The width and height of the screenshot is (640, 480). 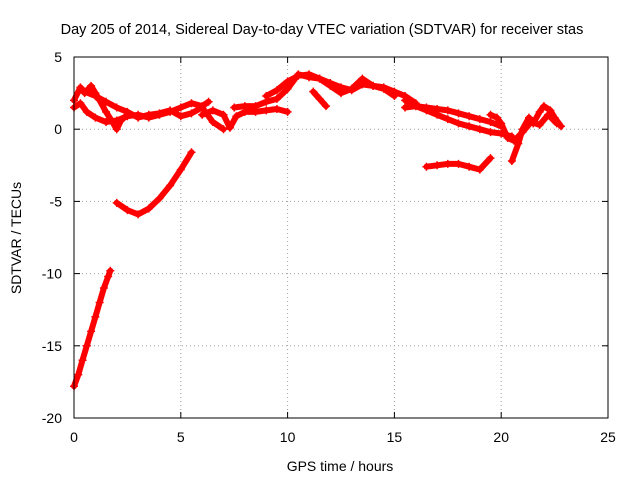 What do you see at coordinates (52, 418) in the screenshot?
I see `y-tick-label: -20` at bounding box center [52, 418].